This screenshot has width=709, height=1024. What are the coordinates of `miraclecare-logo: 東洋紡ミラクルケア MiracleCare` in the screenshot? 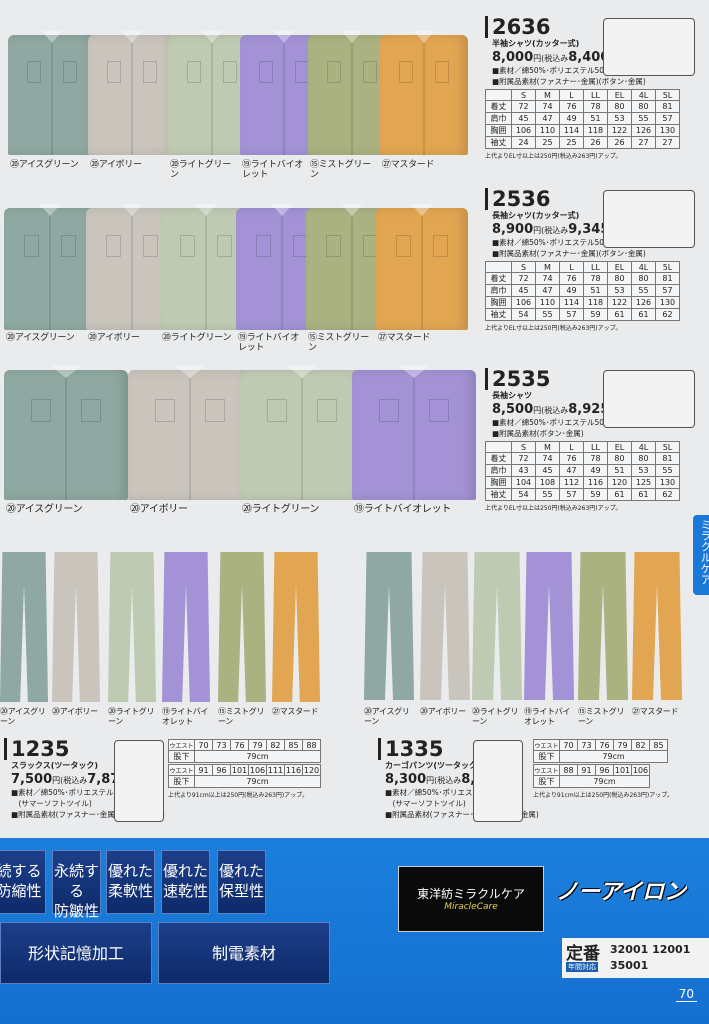 It's located at (471, 899).